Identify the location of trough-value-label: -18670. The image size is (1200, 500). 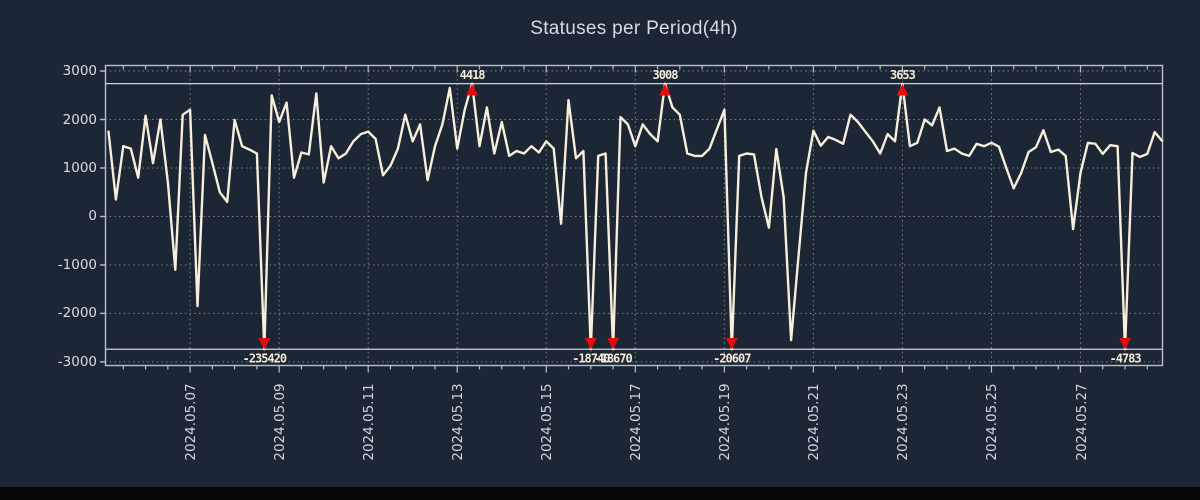
(613, 359).